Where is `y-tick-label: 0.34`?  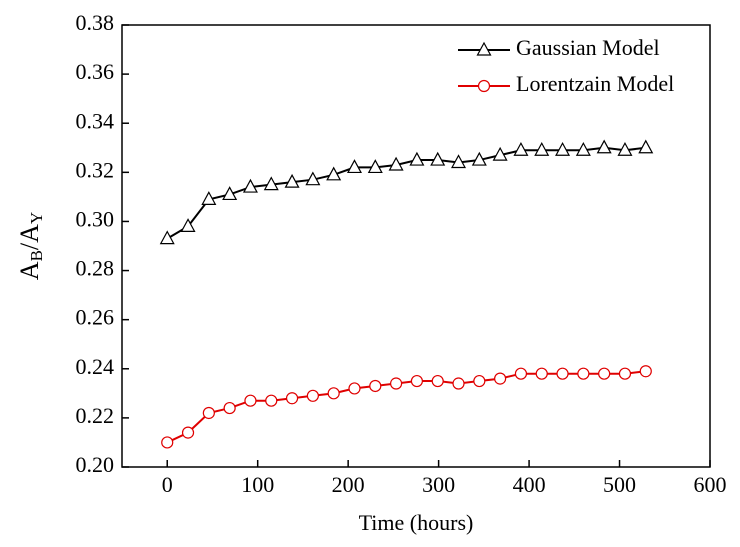
y-tick-label: 0.34 is located at coordinates (95, 120).